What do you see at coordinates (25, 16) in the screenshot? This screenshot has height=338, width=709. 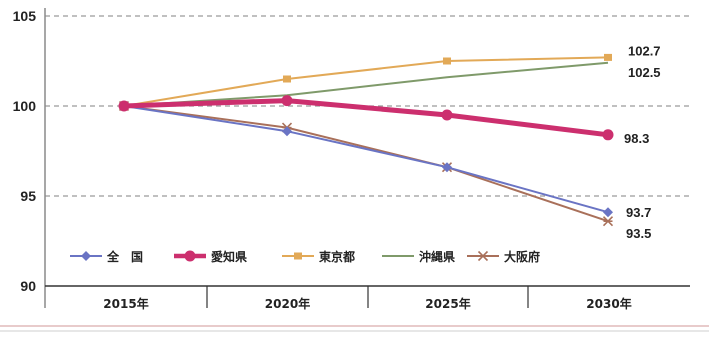 I see `y-tick-label: 105` at bounding box center [25, 16].